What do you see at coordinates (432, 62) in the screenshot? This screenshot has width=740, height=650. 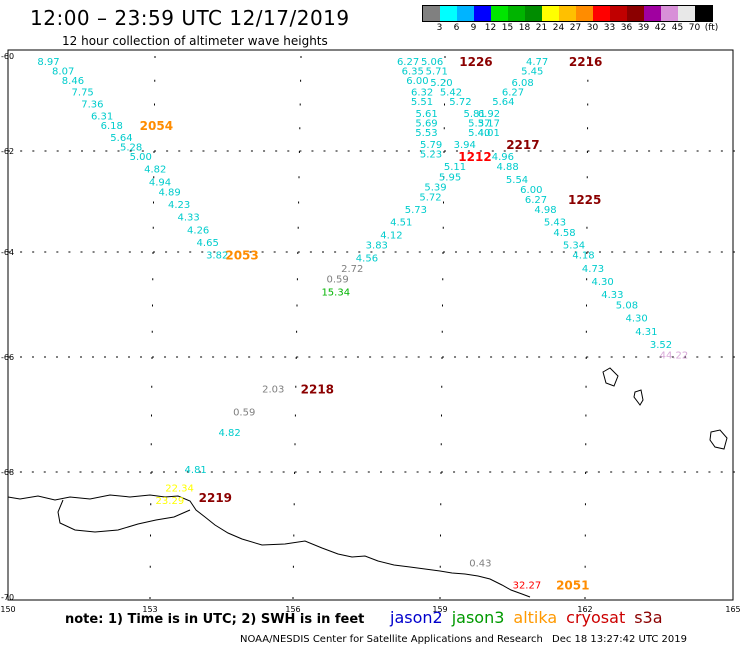 I see `wave-height-value: 5.06` at bounding box center [432, 62].